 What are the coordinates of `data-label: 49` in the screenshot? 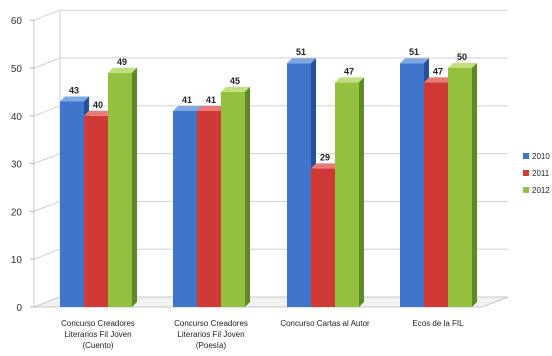 It's located at (122, 62).